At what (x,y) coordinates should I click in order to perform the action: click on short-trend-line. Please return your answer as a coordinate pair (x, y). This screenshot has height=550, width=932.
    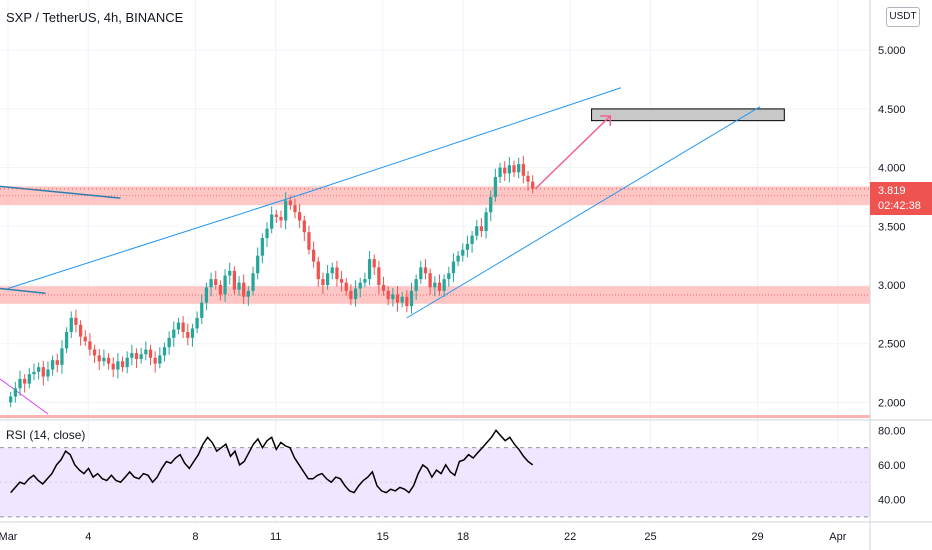
    Looking at the image, I should click on (23, 290).